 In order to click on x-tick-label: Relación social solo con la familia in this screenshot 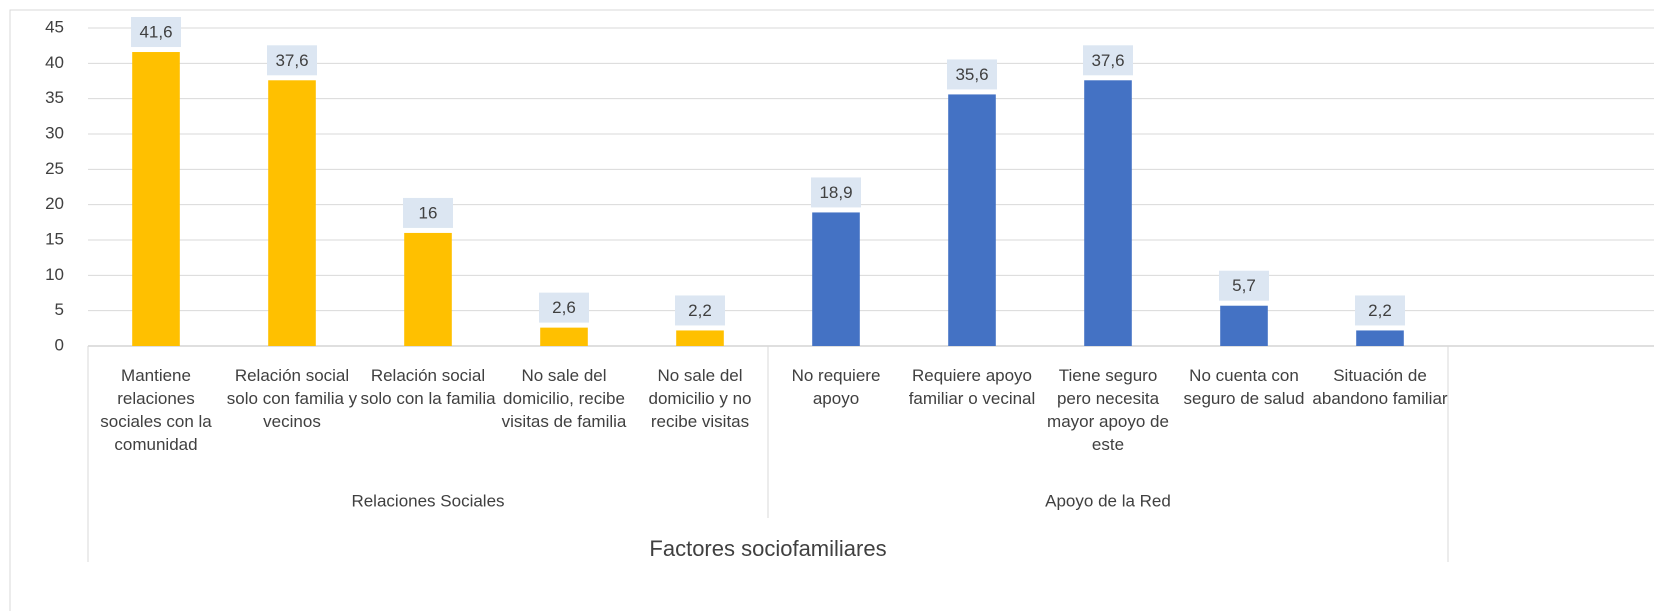, I will do `click(428, 387)`.